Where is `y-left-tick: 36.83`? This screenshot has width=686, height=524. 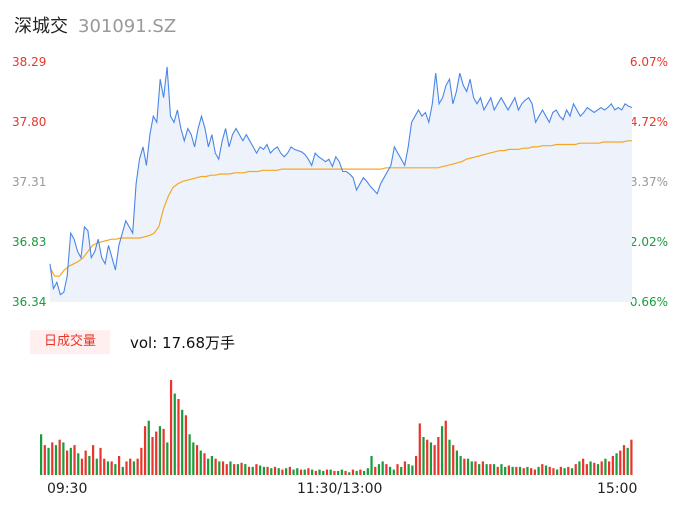 y-left-tick: 36.83 is located at coordinates (29, 242).